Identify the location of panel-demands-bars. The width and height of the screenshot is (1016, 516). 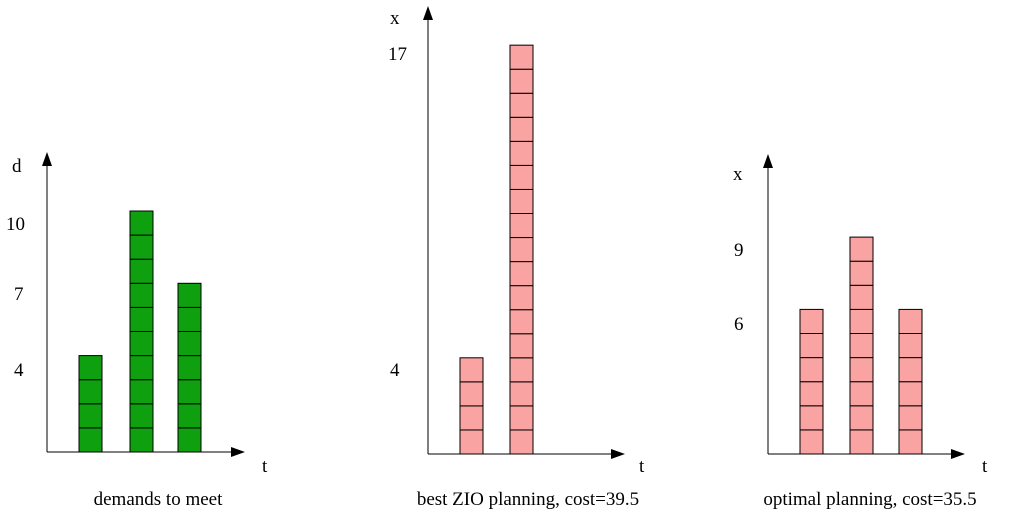
(140, 331).